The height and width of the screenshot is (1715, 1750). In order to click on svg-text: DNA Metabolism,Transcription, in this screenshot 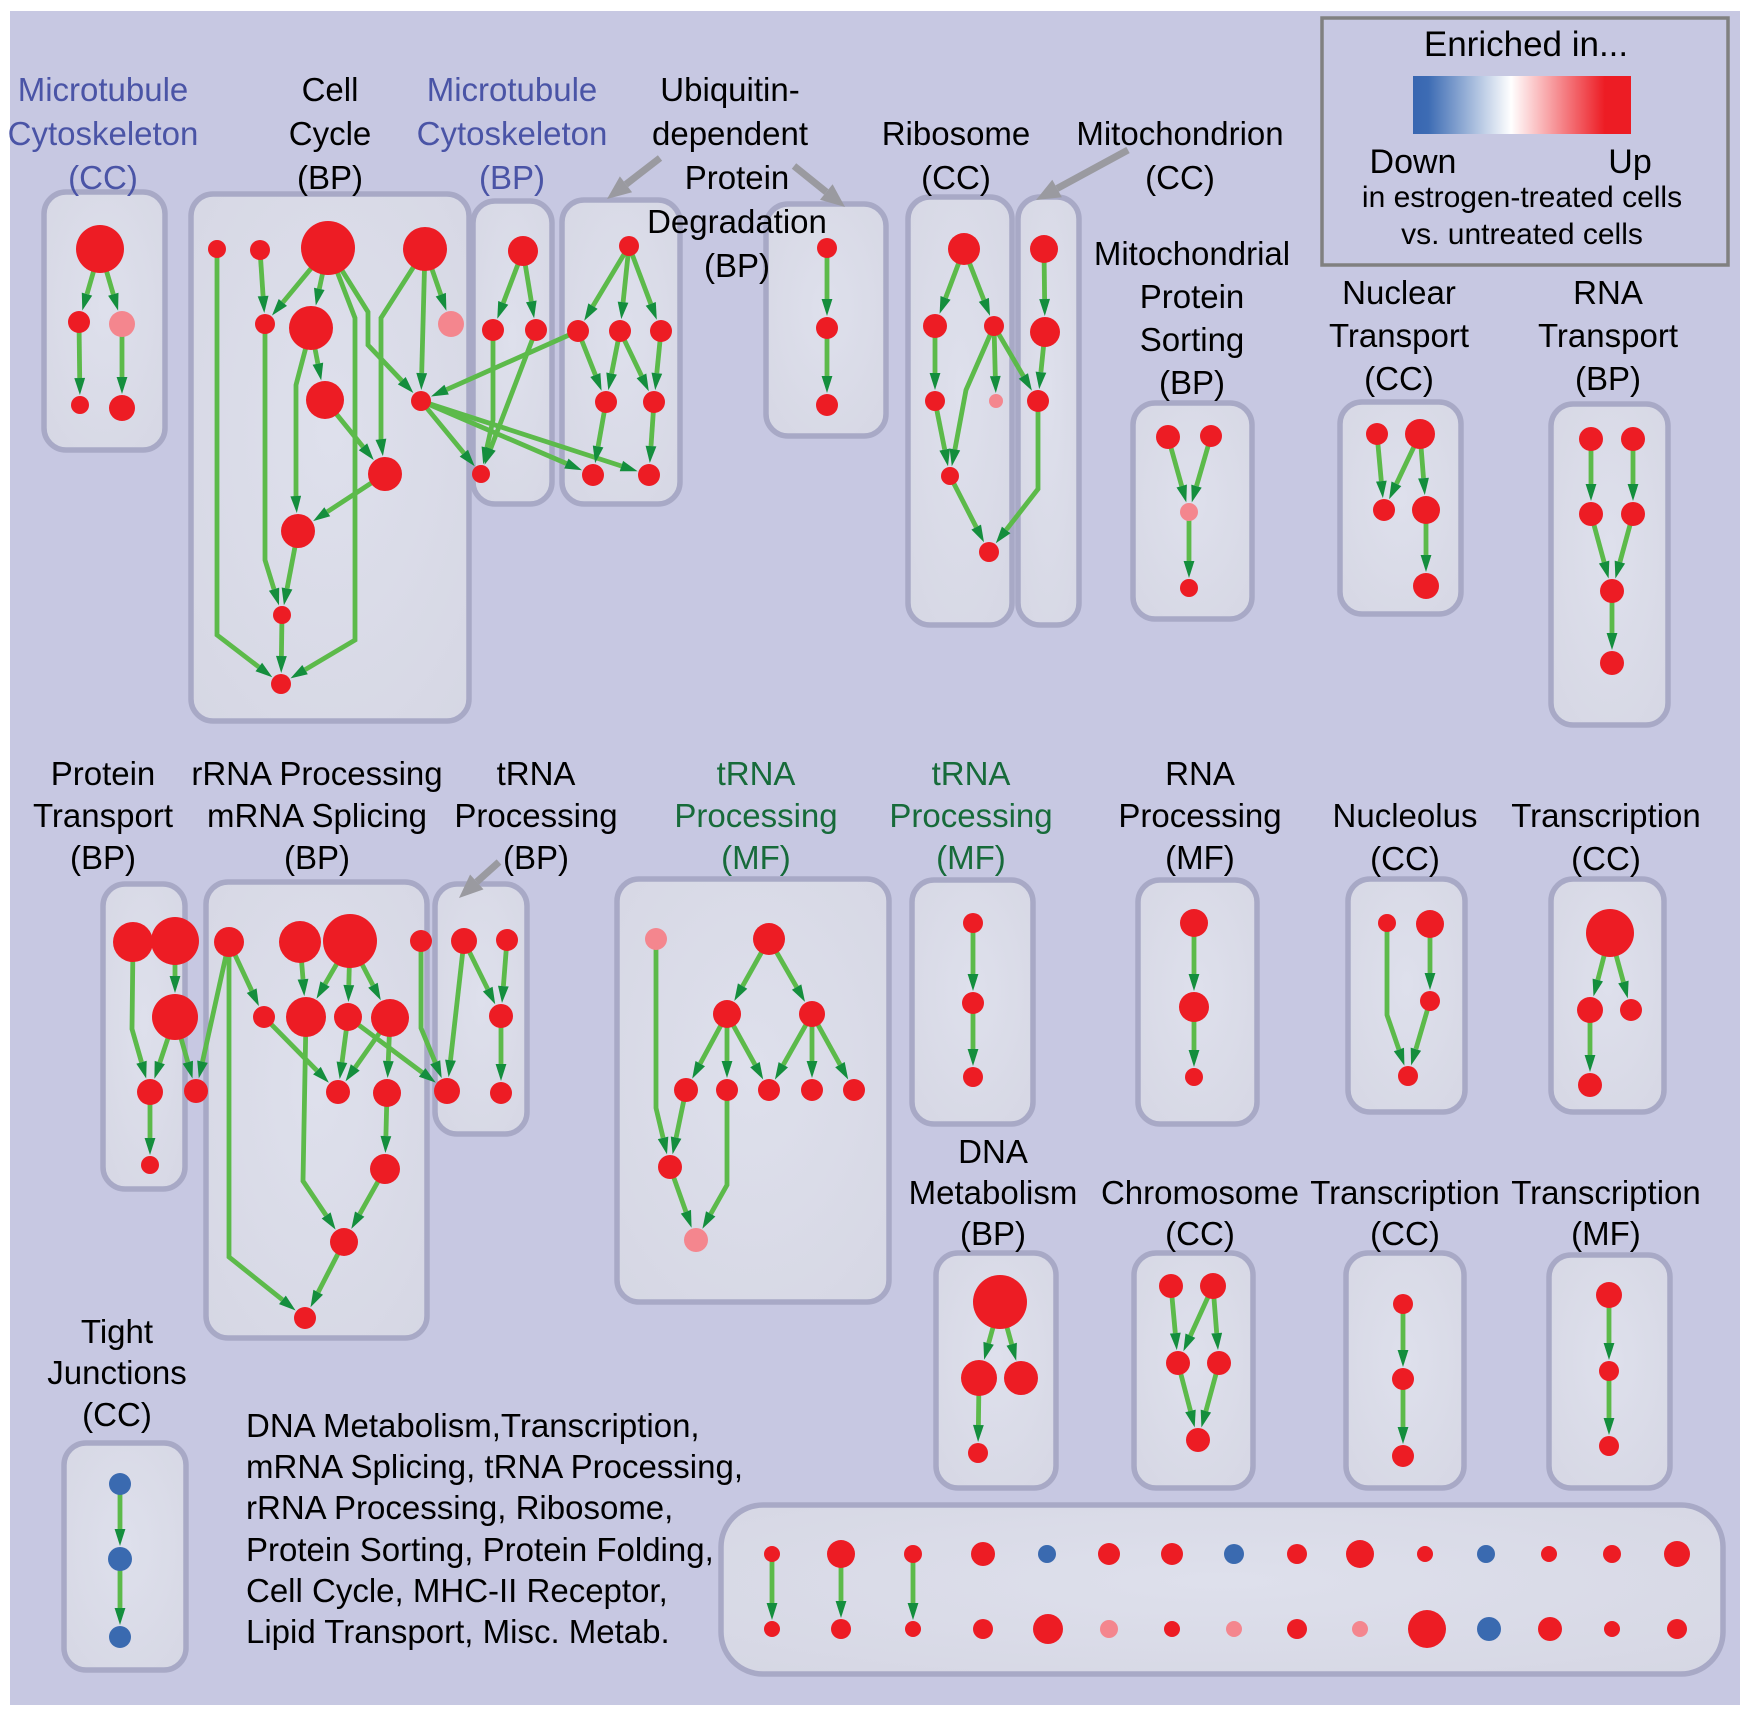, I will do `click(473, 1425)`.